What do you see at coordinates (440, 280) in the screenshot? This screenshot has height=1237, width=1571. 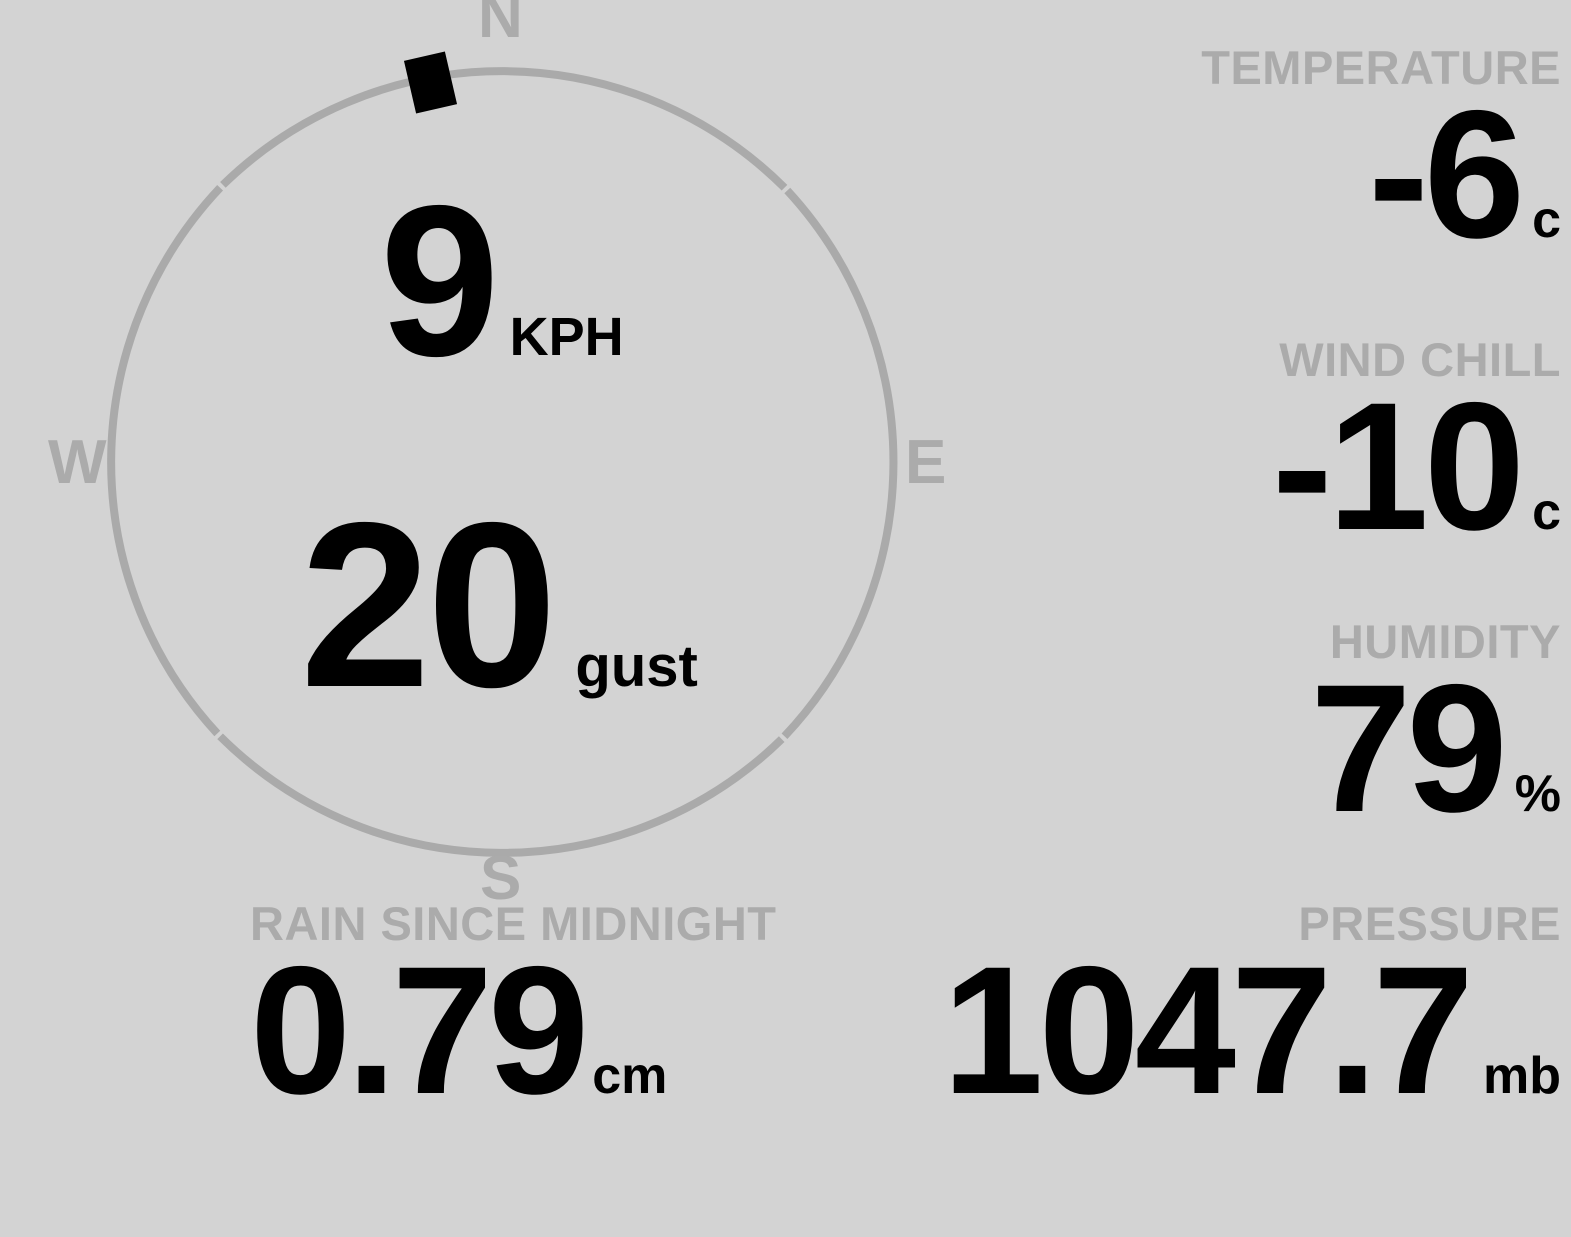 I see `wind-speed-value: 9` at bounding box center [440, 280].